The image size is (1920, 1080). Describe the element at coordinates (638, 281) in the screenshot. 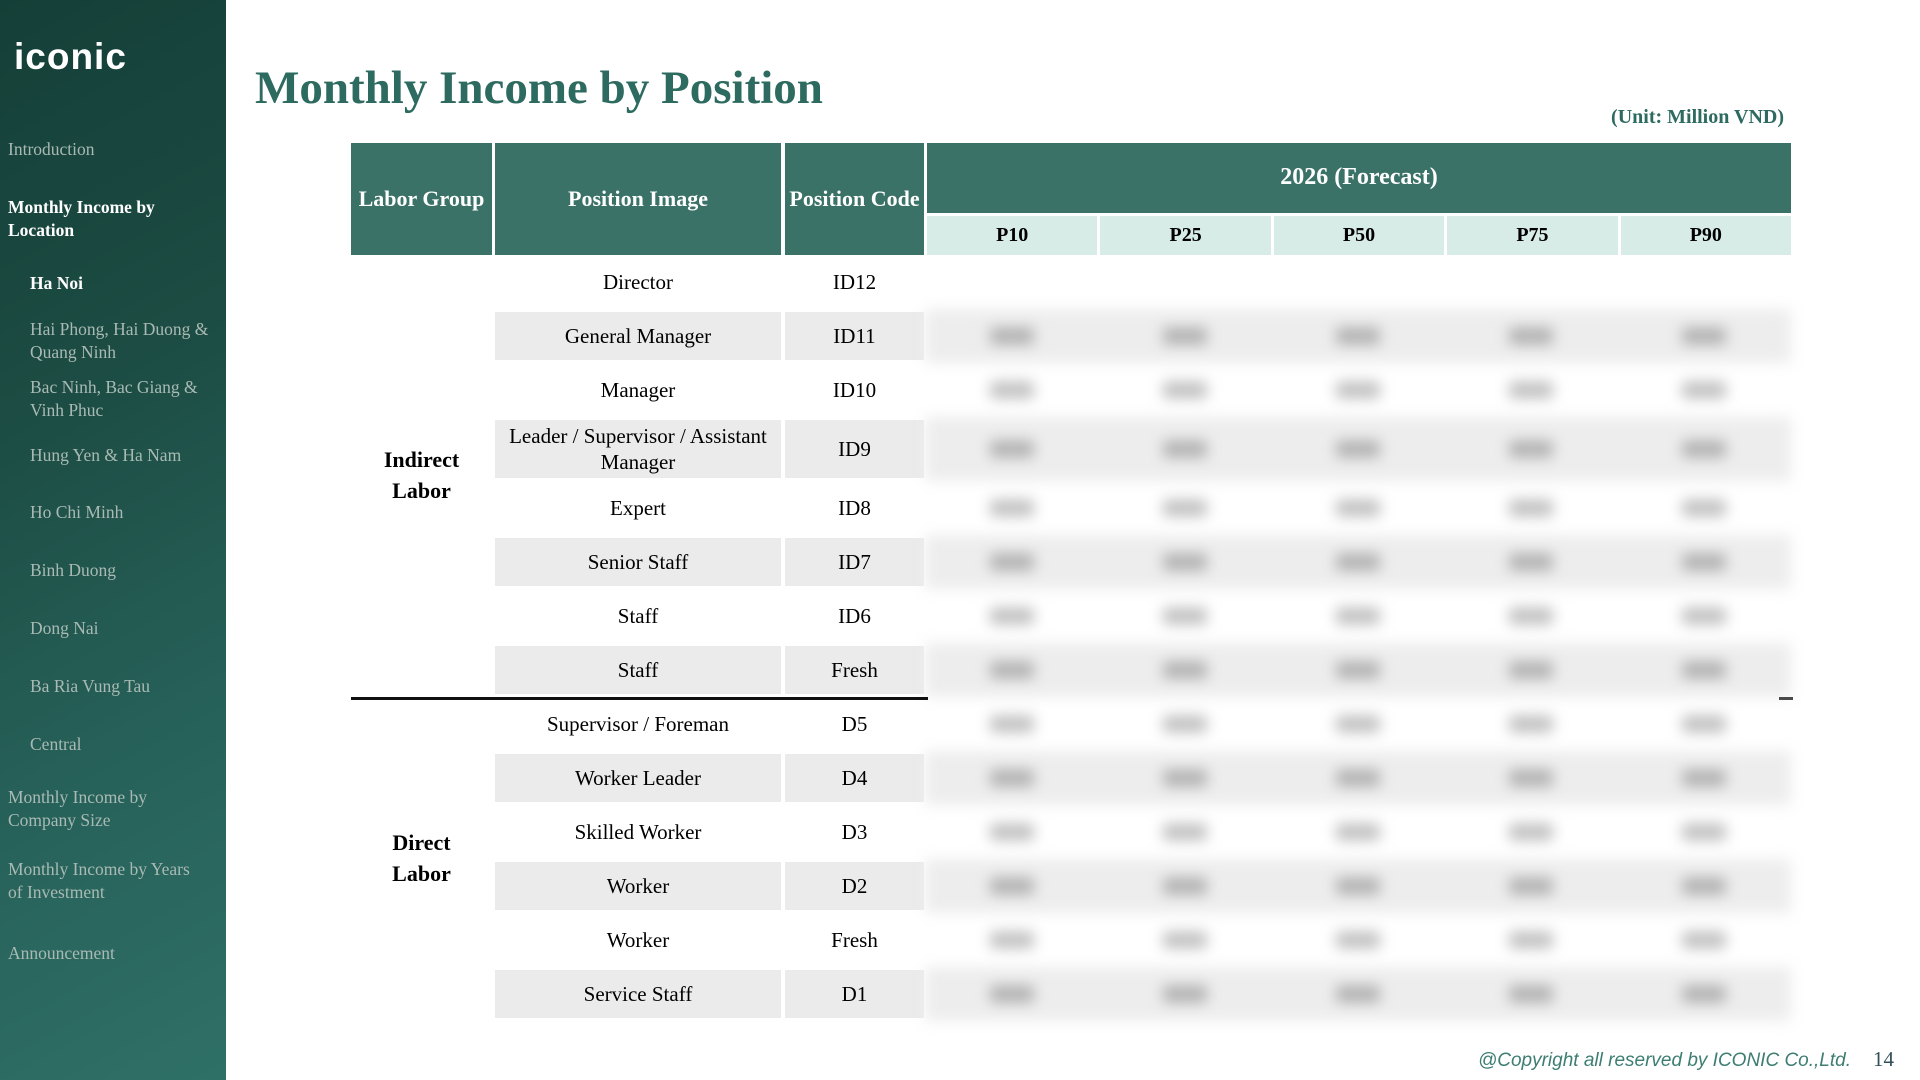

I see `position-image-cell: Director` at that location.